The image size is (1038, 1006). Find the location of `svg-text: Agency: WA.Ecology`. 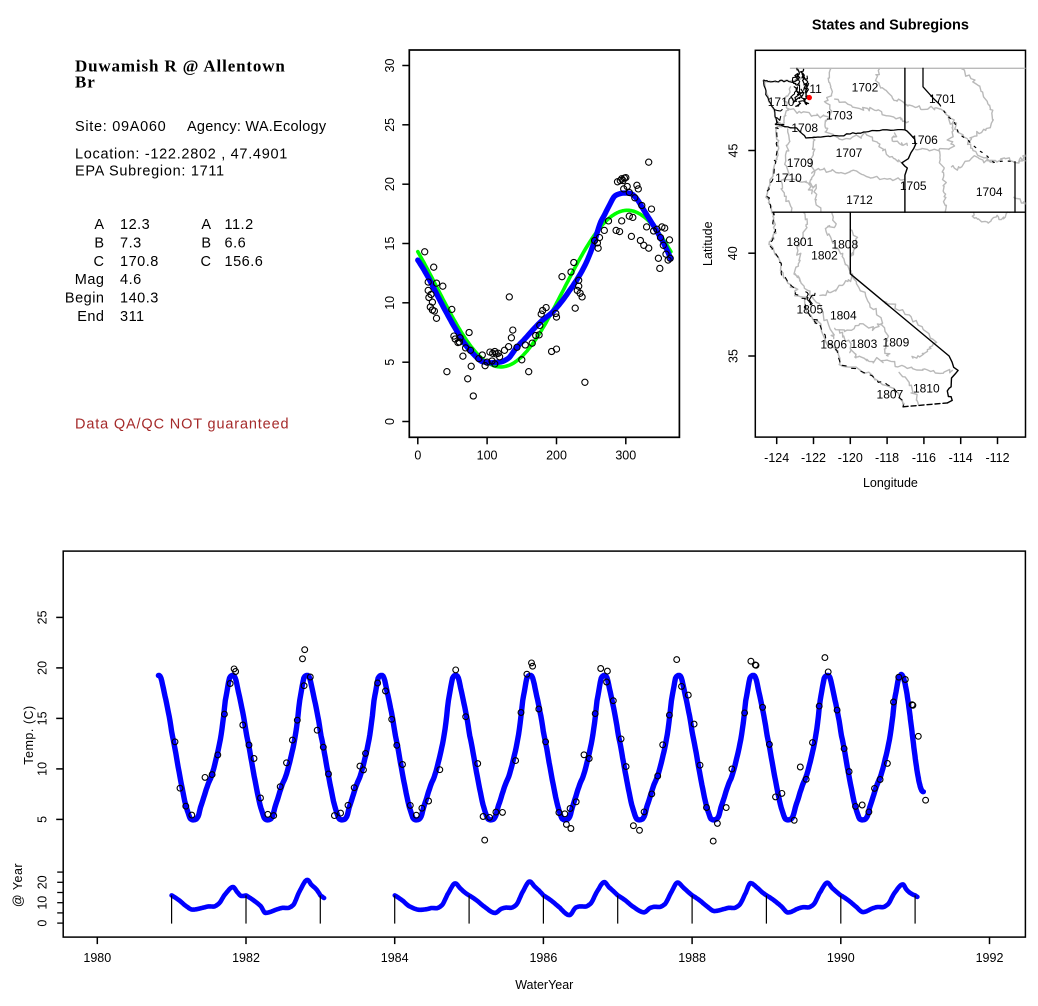

svg-text: Agency: WA.Ecology is located at coordinates (257, 127).